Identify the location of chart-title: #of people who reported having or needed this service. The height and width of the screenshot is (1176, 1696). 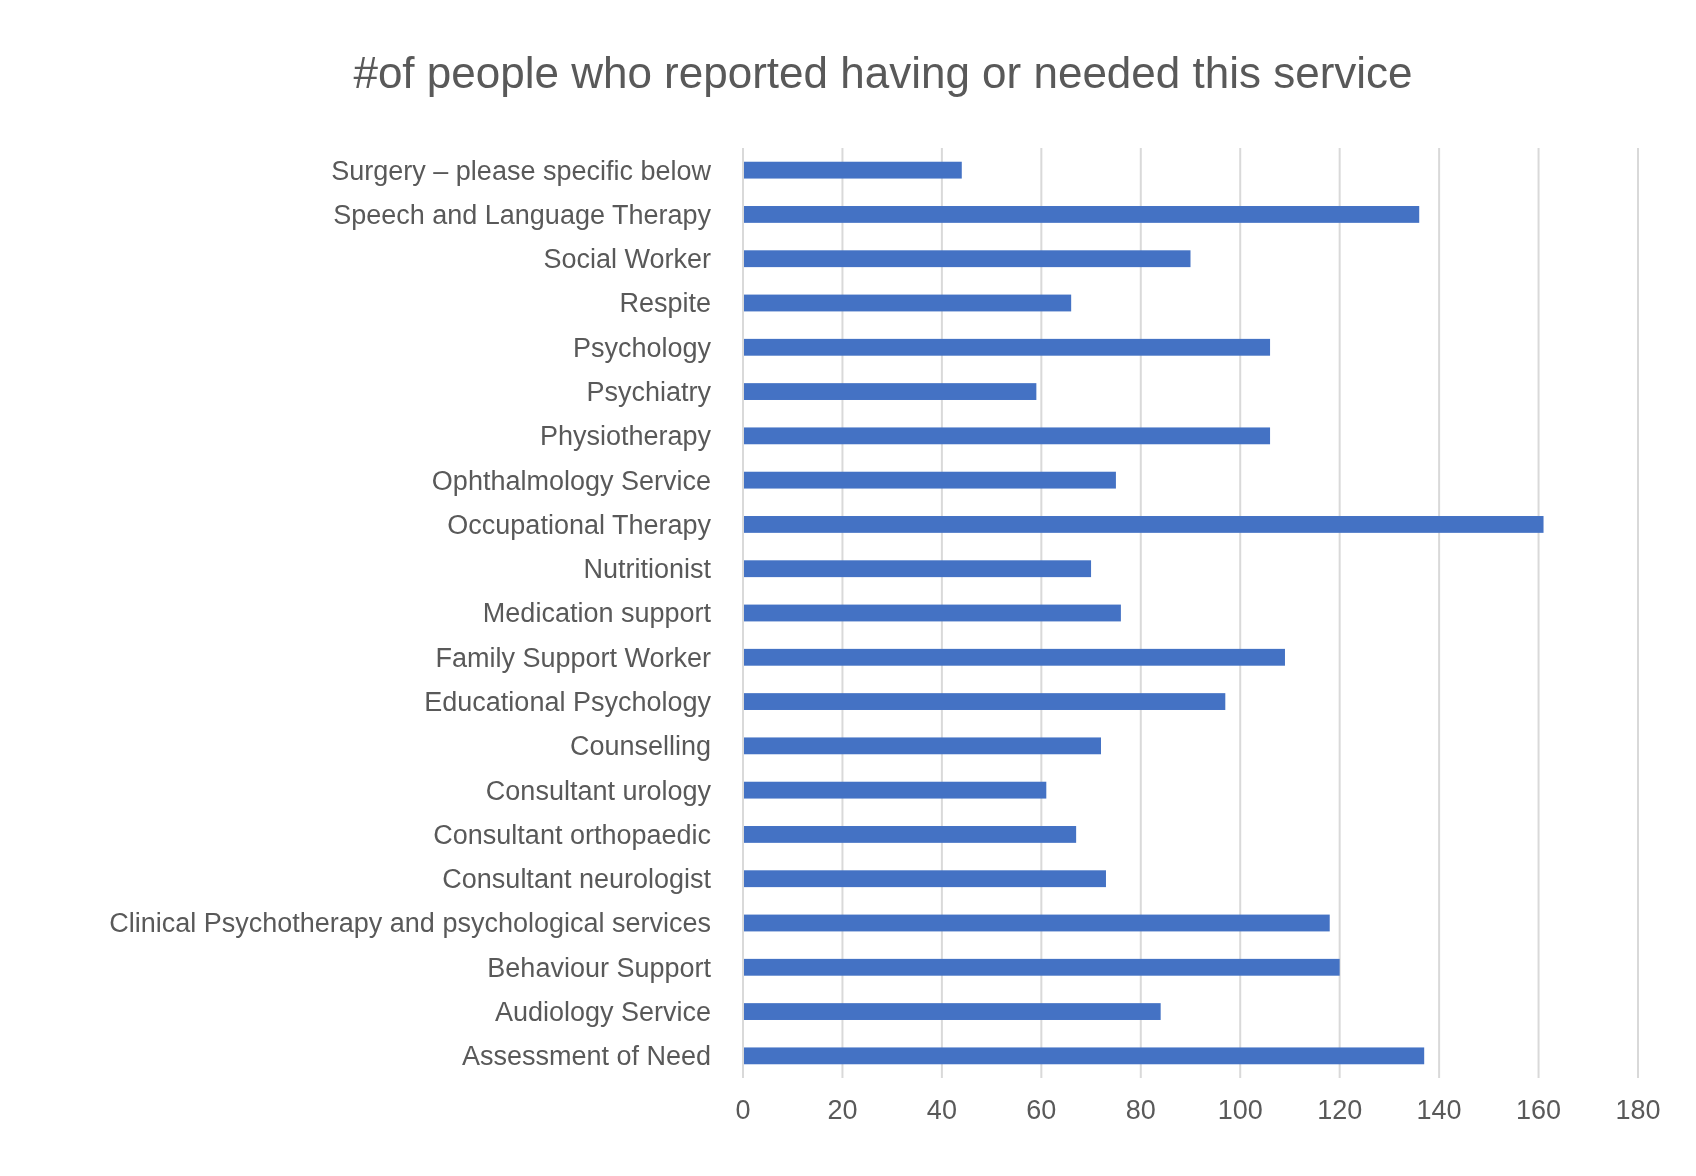
(883, 72).